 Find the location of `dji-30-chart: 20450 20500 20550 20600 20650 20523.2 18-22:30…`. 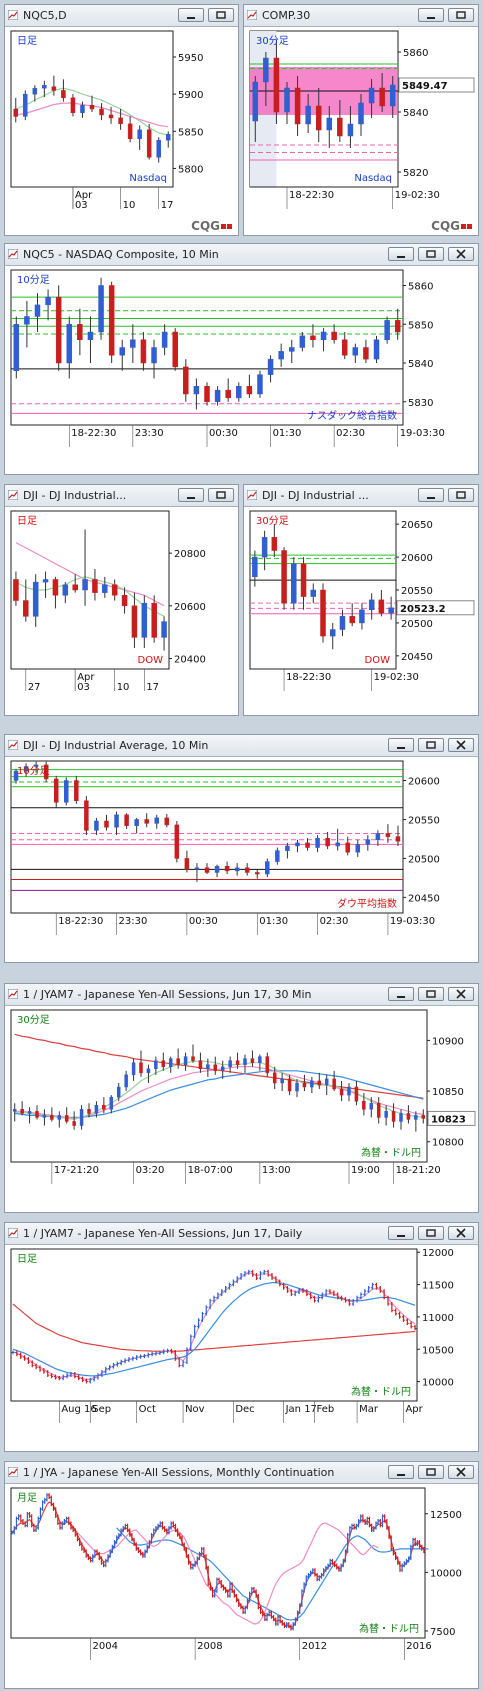

dji-30-chart: 20450 20500 20550 20600 20650 20523.2 18-22:30… is located at coordinates (361, 611).